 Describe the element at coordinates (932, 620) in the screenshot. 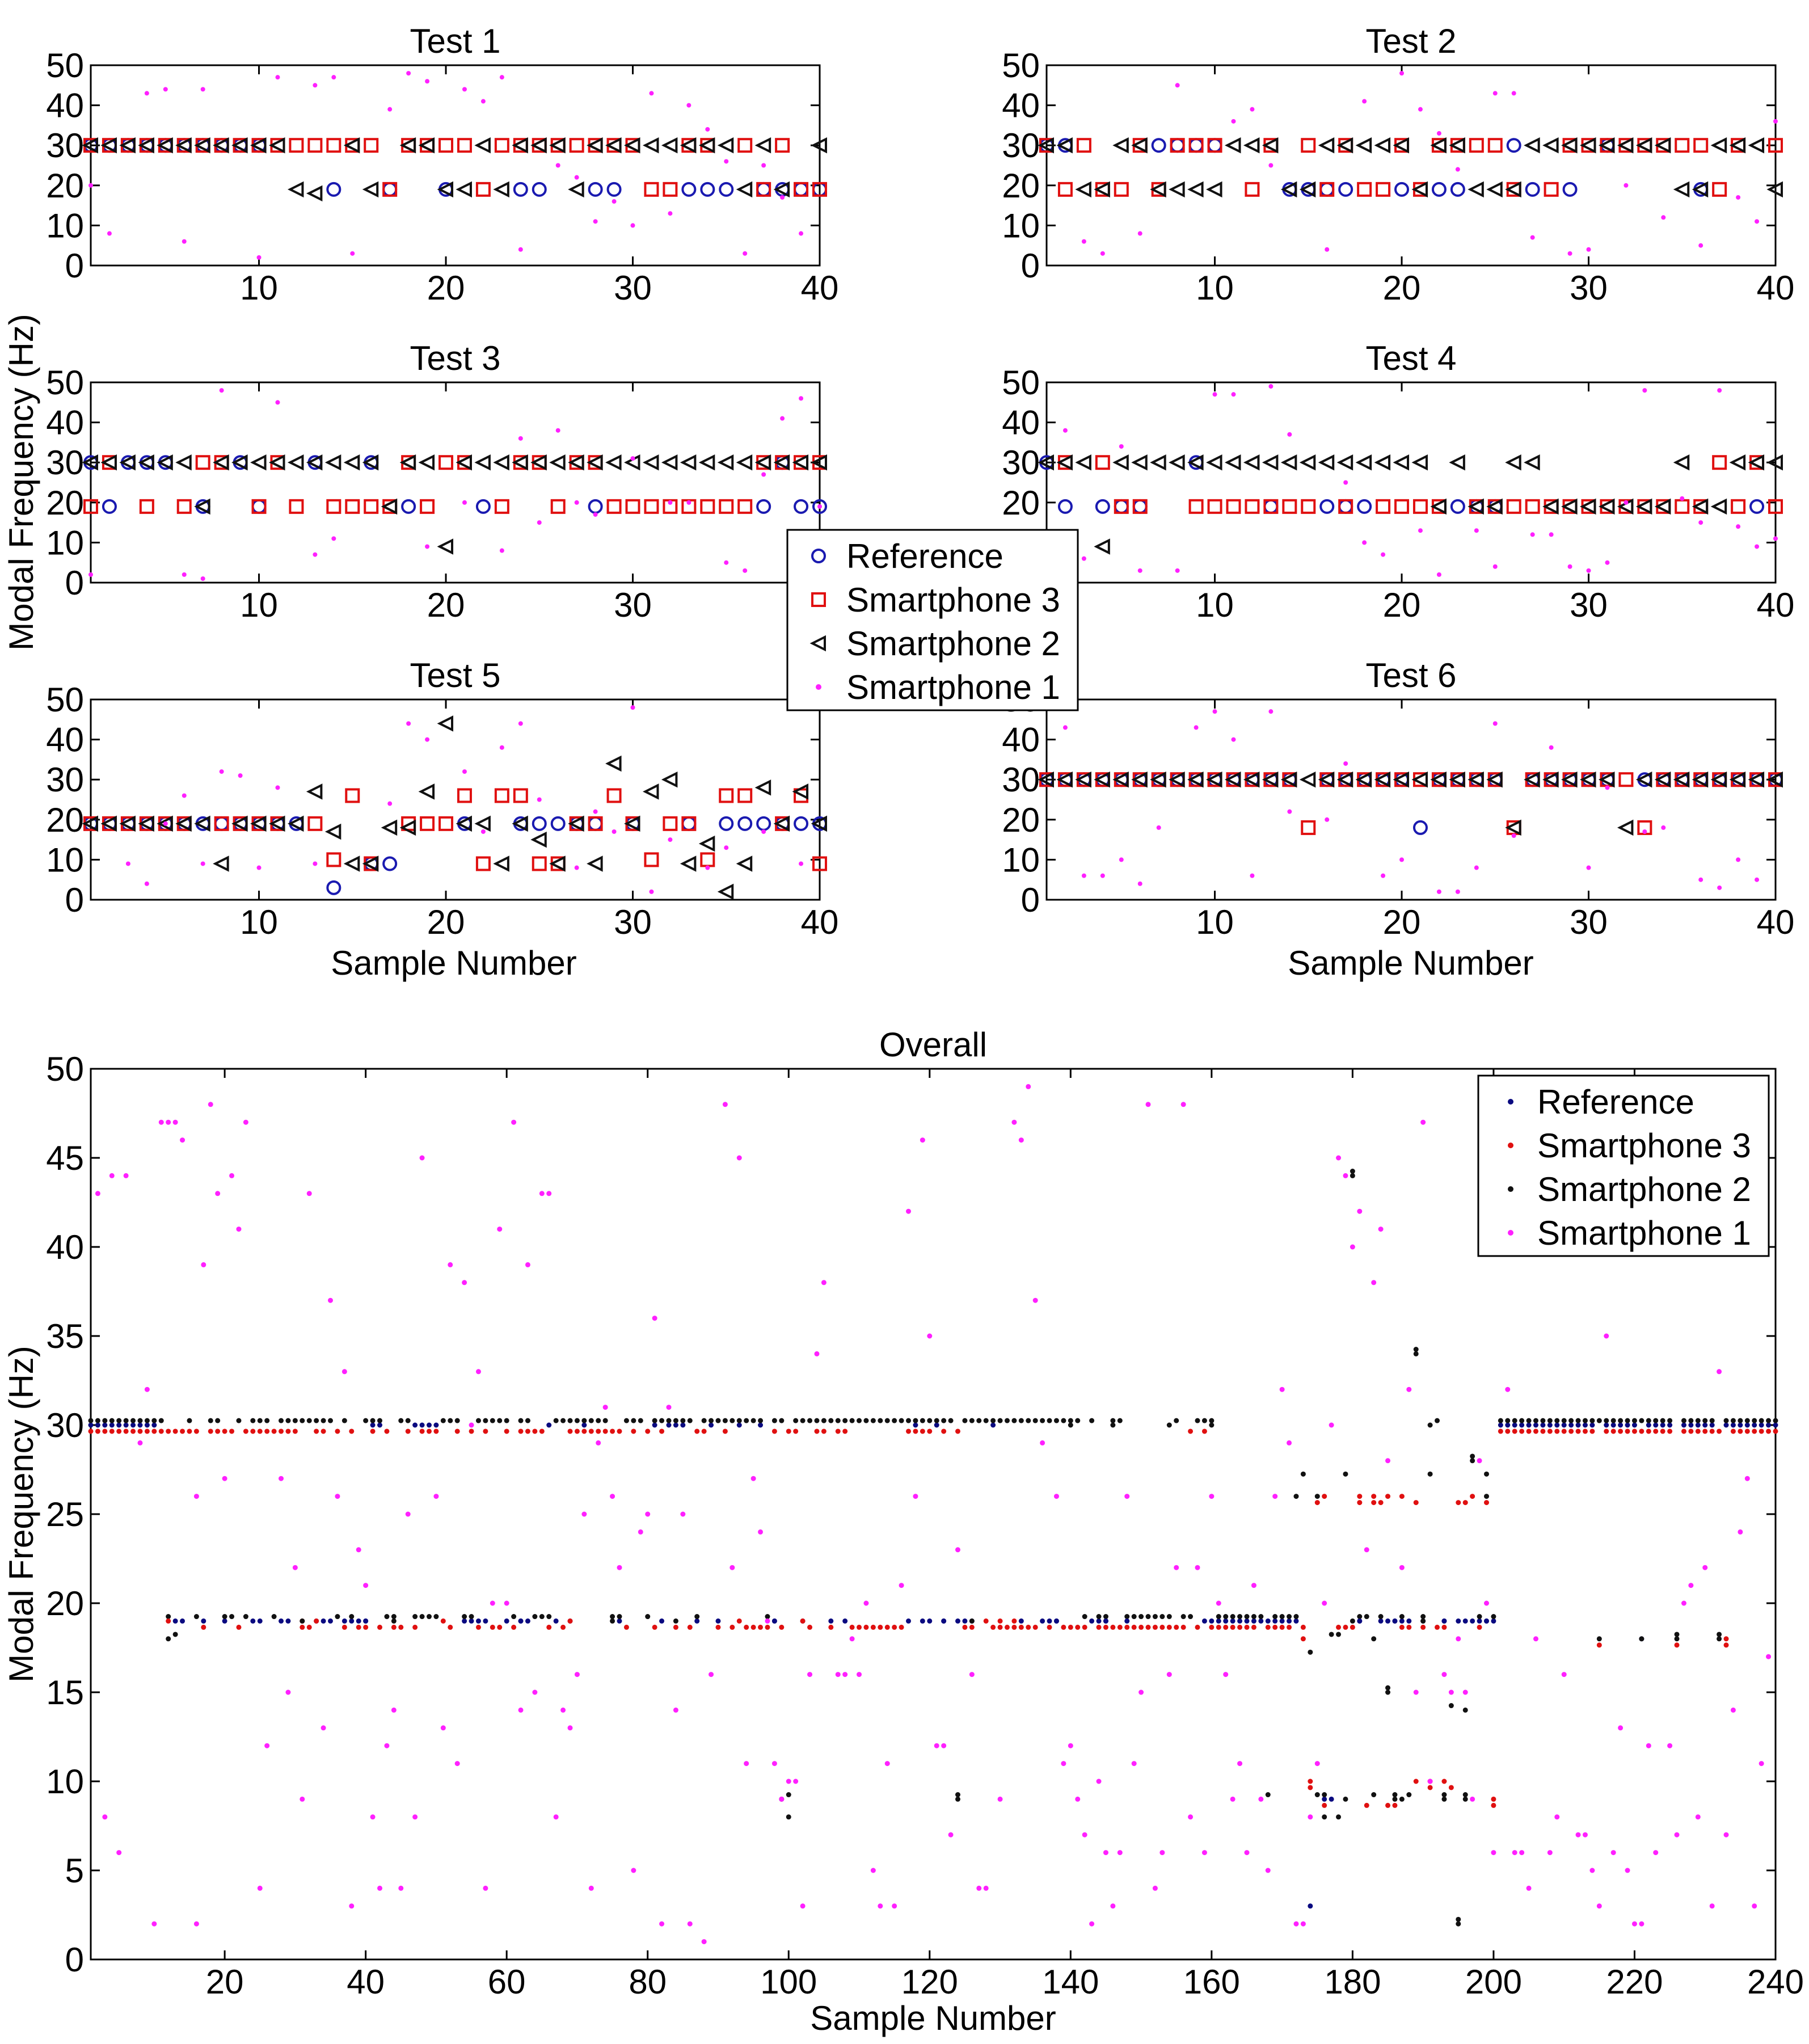

I see `legend-small-box` at that location.